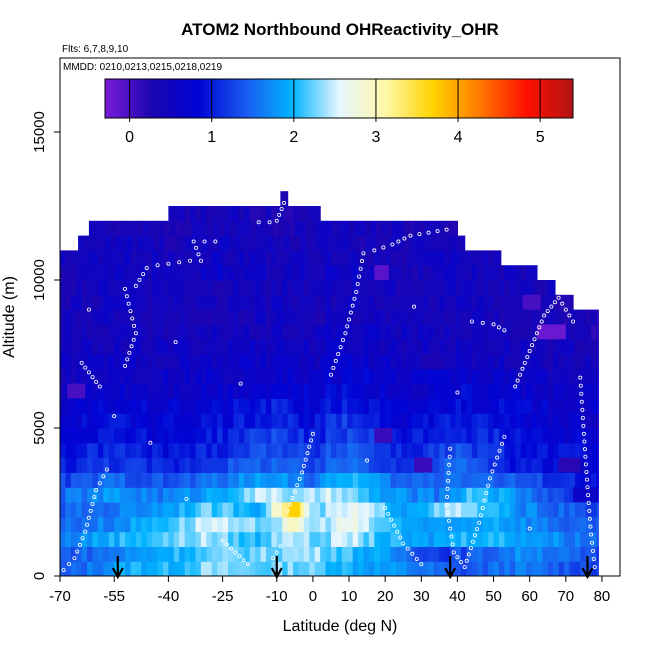  I want to click on heatmap-hotspot, so click(383, 435).